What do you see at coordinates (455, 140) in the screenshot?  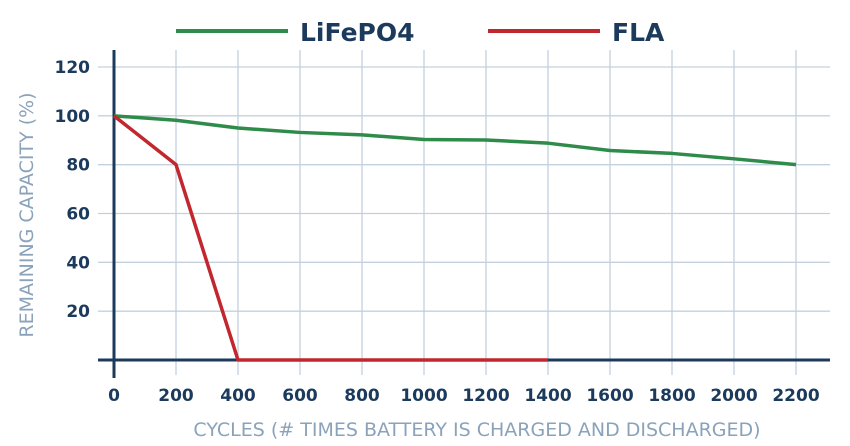 I see `series-line-lifepo4` at bounding box center [455, 140].